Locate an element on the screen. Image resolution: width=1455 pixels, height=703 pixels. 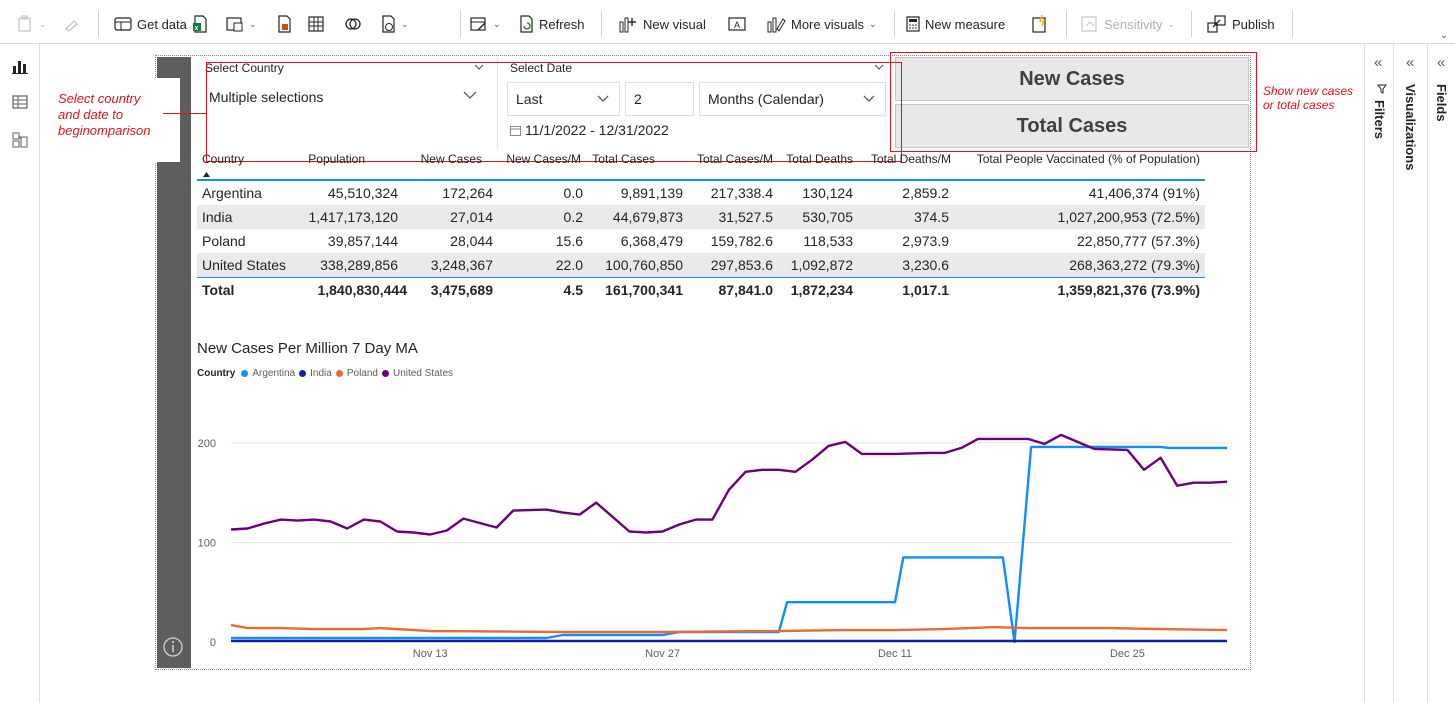
model-view-icon is located at coordinates (20, 140).